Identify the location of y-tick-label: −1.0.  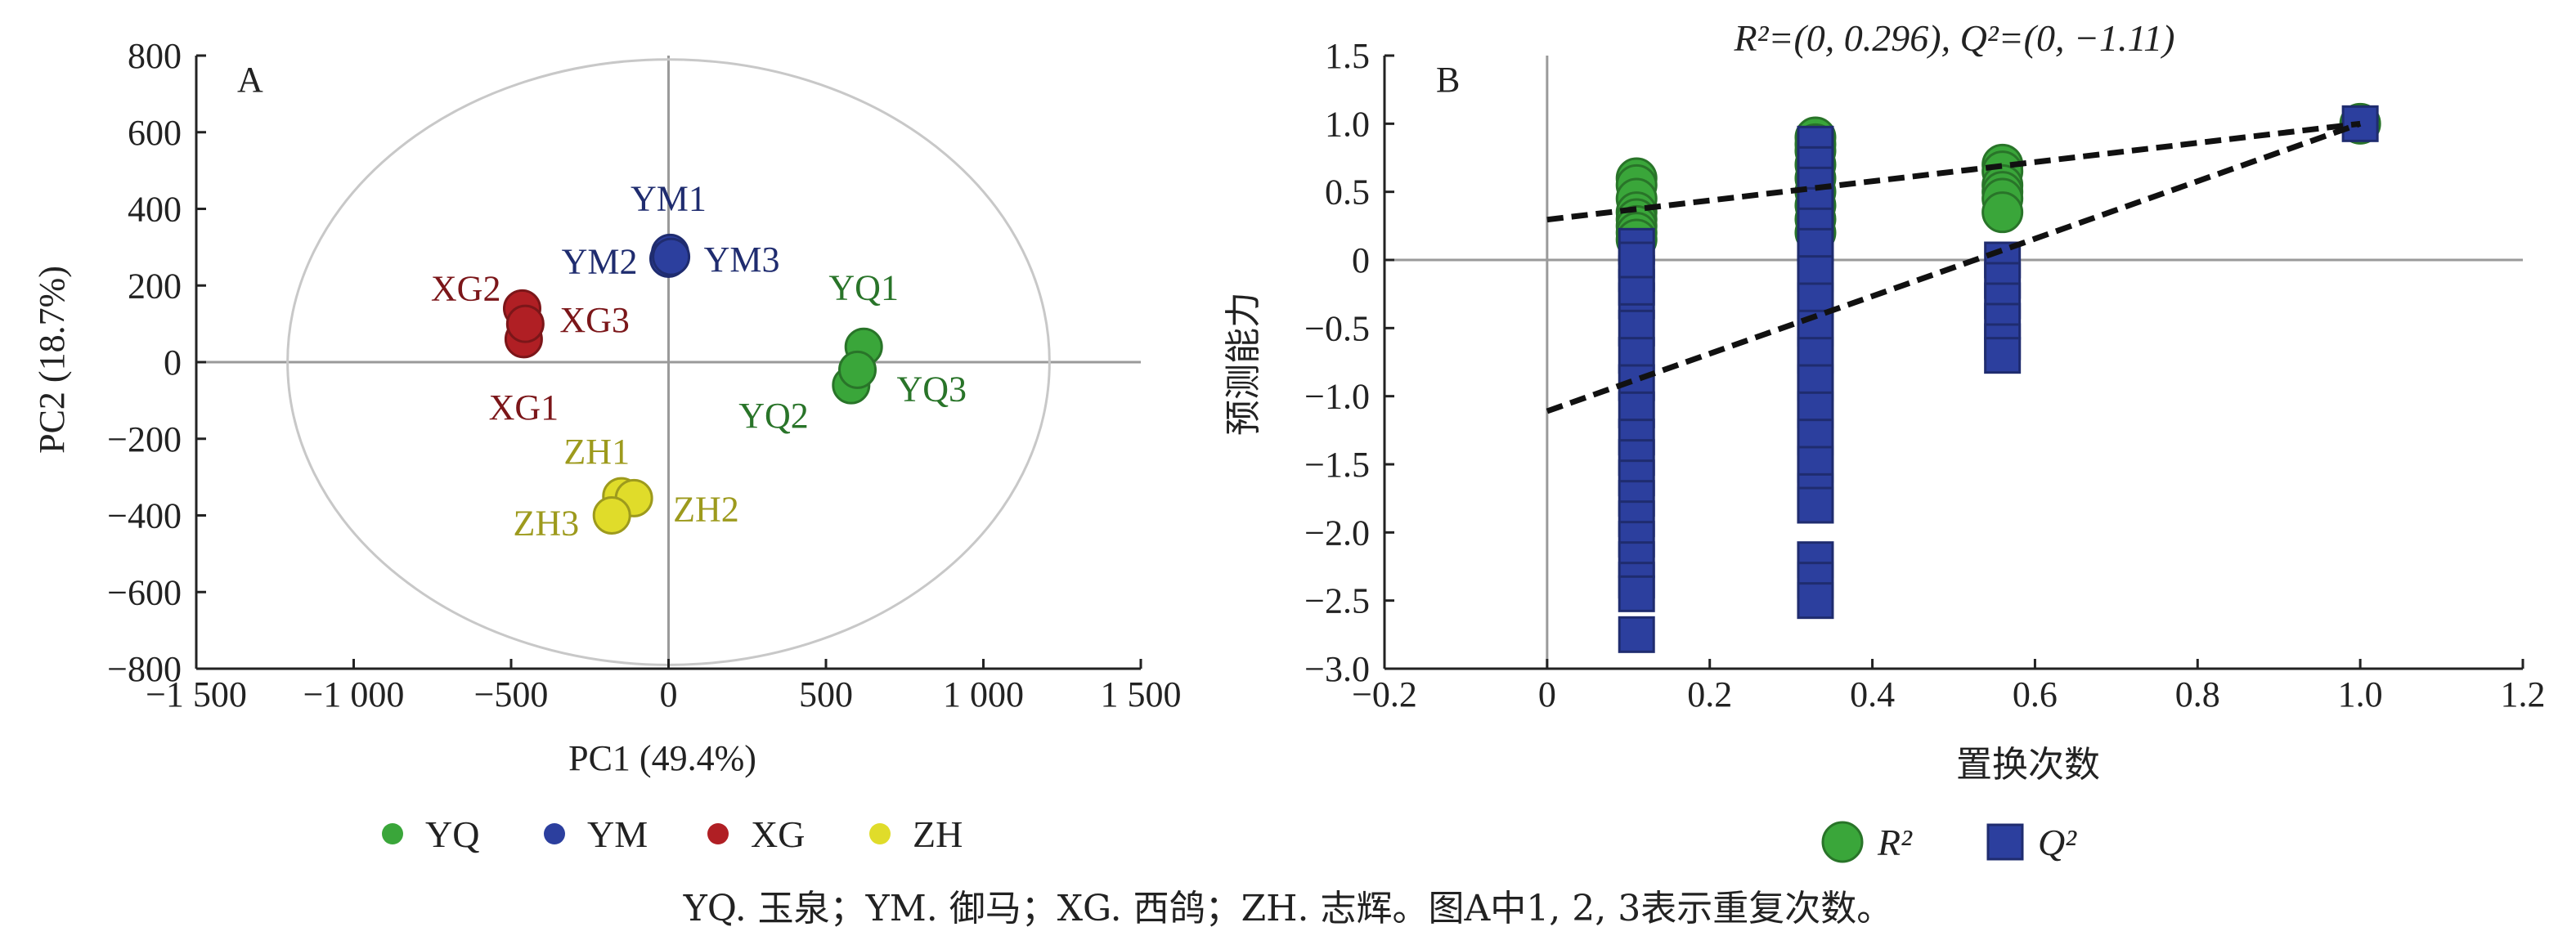
(1337, 397).